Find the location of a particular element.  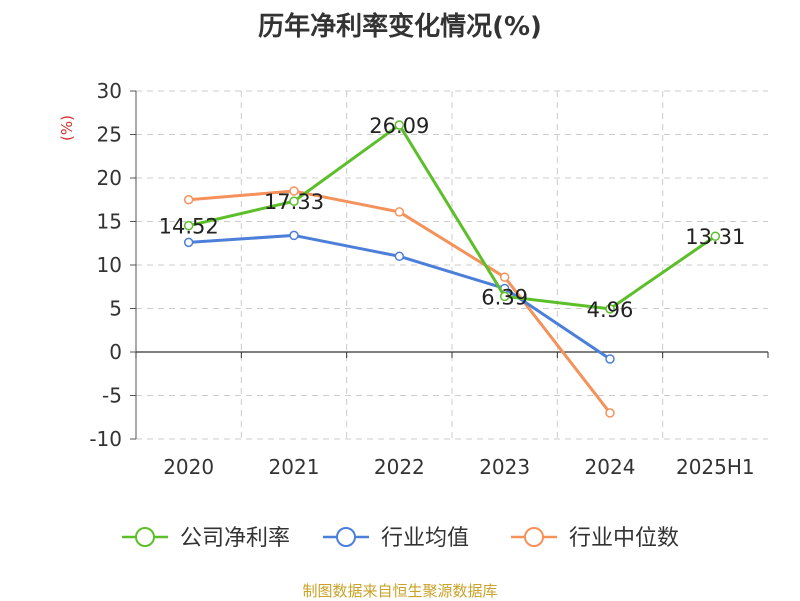

x-tick-label: 2020 is located at coordinates (188, 467).